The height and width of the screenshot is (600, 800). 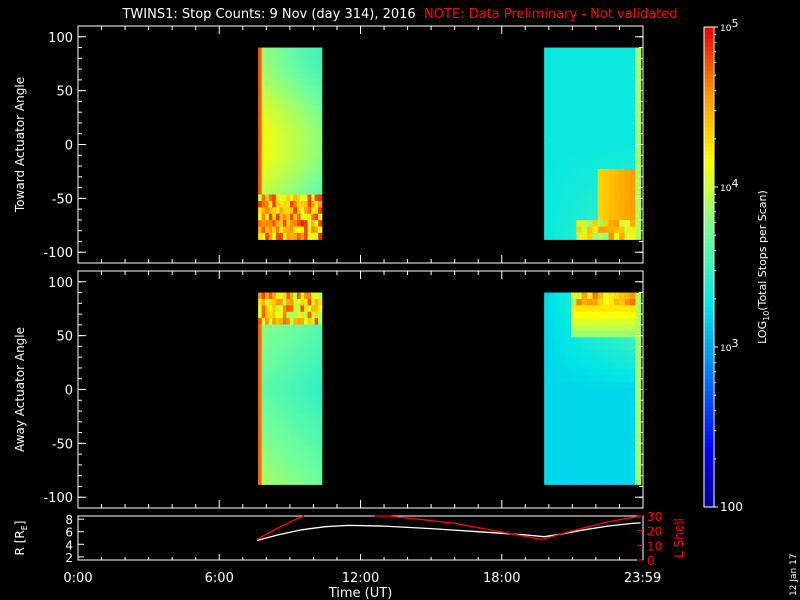 I want to click on orbit-ytick-left-label: 2, so click(x=69, y=558).